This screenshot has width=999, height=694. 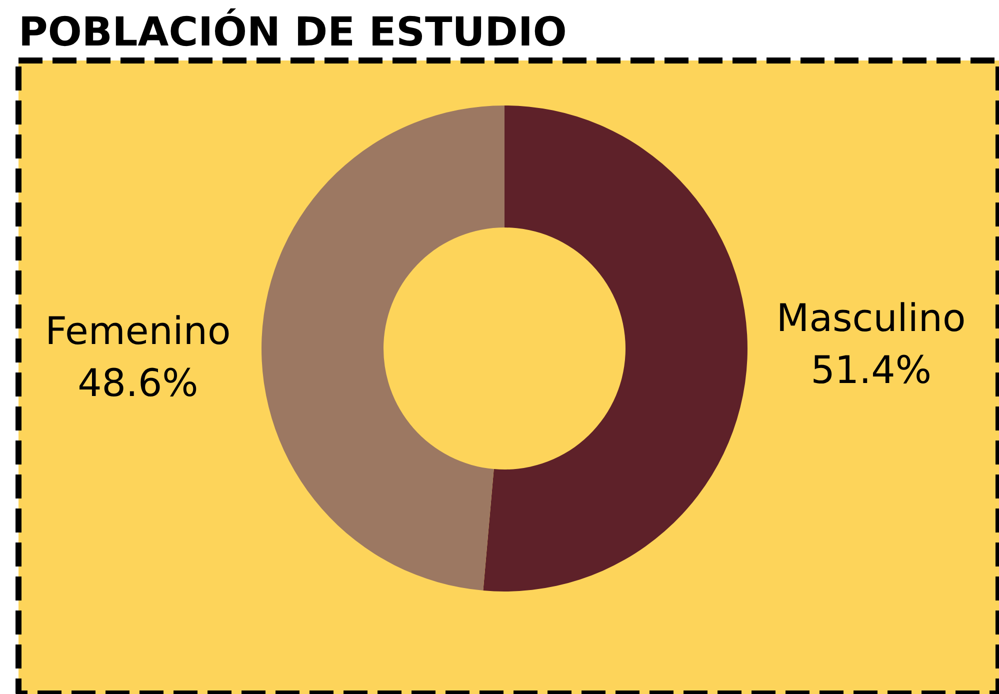 What do you see at coordinates (871, 318) in the screenshot?
I see `slice-label: Masculino` at bounding box center [871, 318].